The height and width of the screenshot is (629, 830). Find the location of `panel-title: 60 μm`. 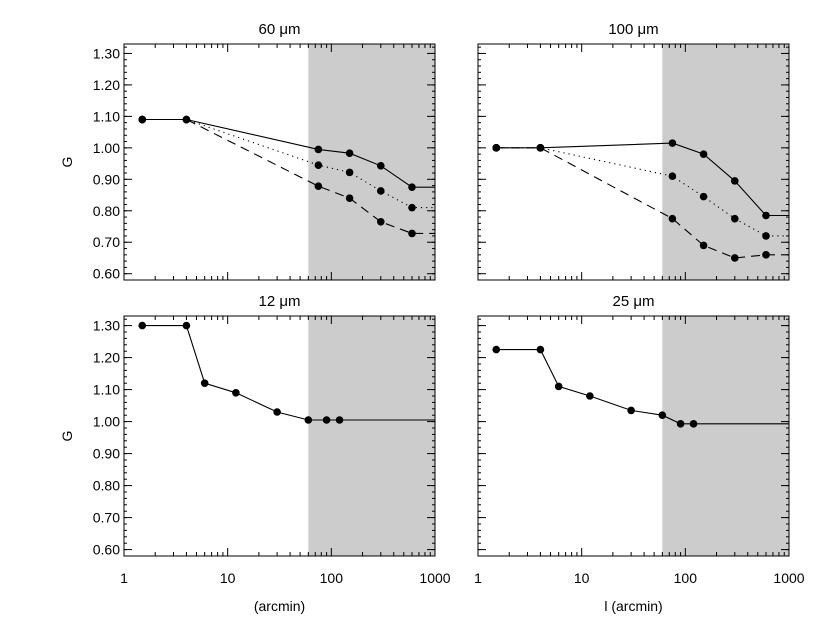

panel-title: 60 μm is located at coordinates (280, 29).